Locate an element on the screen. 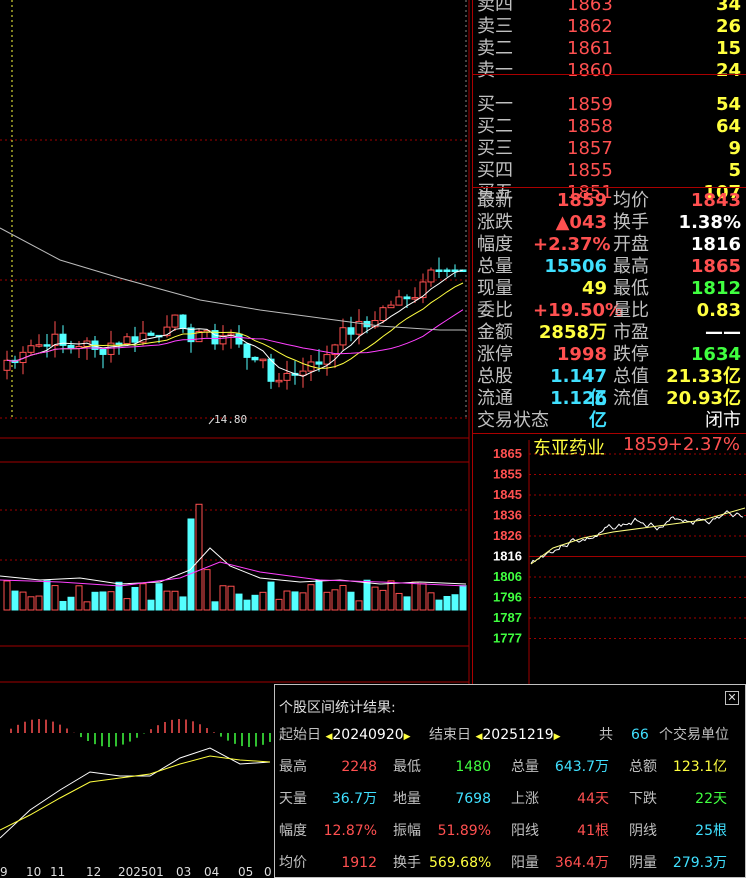 The height and width of the screenshot is (878, 746). stat-row: 总股 1.147亿 总值 21.33亿 is located at coordinates (609, 387).